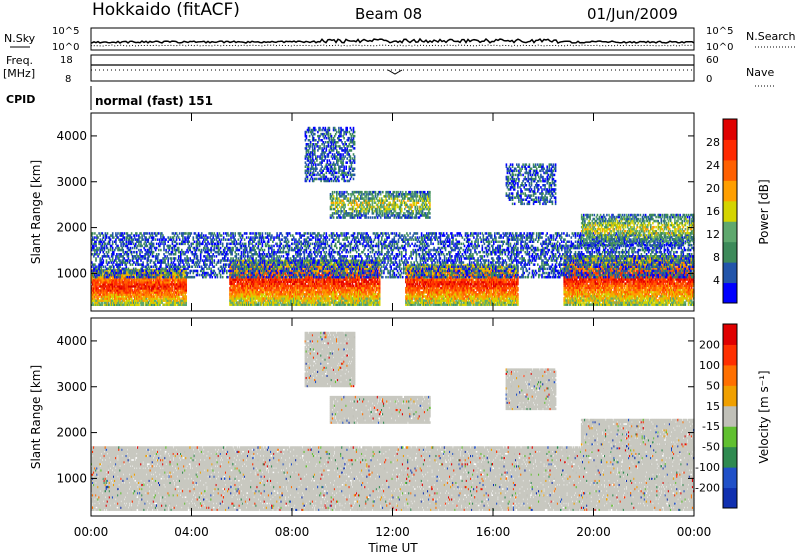 This screenshot has height=554, width=800. Describe the element at coordinates (719, 47) in the screenshot. I see `nsearch-tick-bottom: 10^0` at that location.